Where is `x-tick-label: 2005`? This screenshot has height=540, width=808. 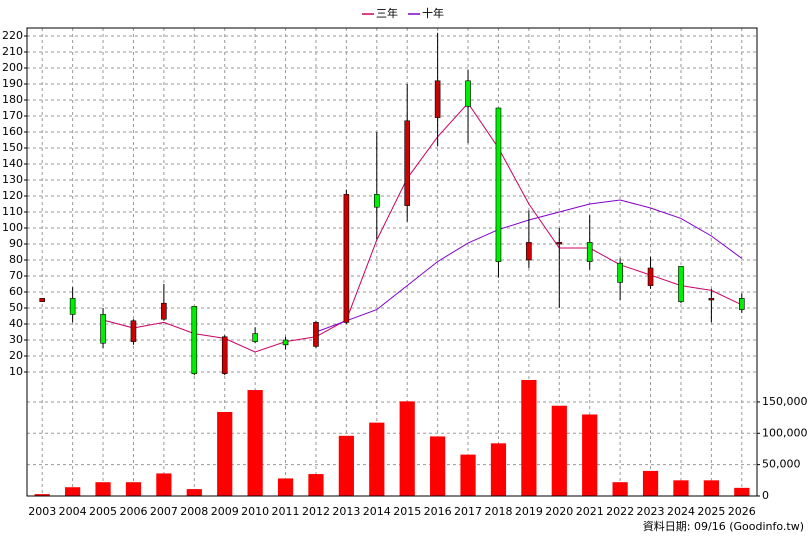 x-tick-label: 2005 is located at coordinates (103, 511).